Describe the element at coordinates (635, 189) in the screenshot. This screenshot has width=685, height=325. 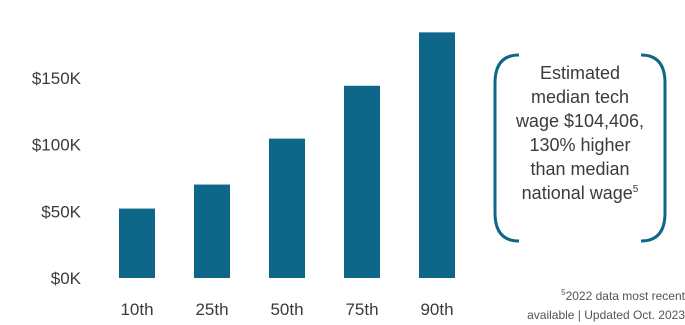
I see `callout-footnote-marker: 5` at that location.